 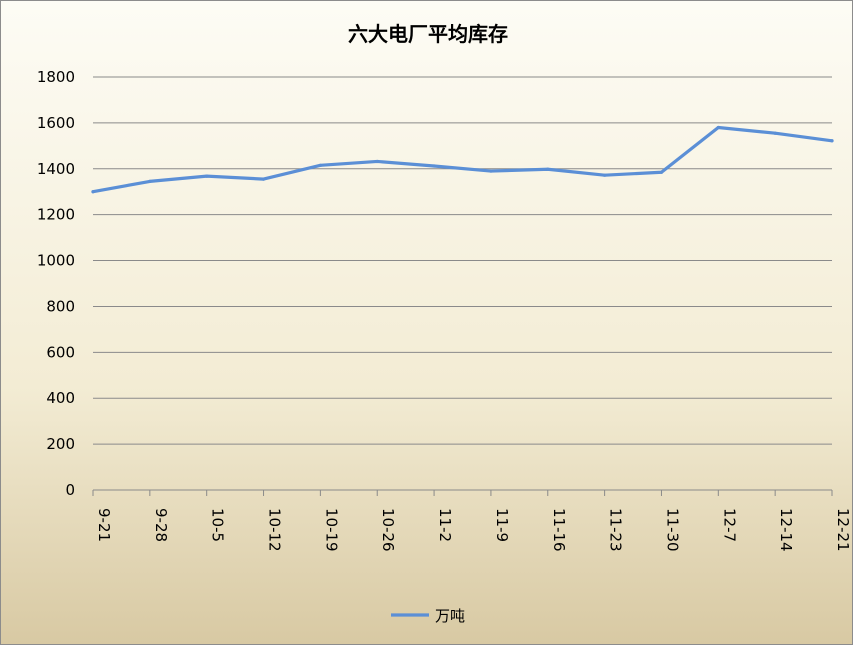 I want to click on x-tick-label: 12-14, so click(x=786, y=530).